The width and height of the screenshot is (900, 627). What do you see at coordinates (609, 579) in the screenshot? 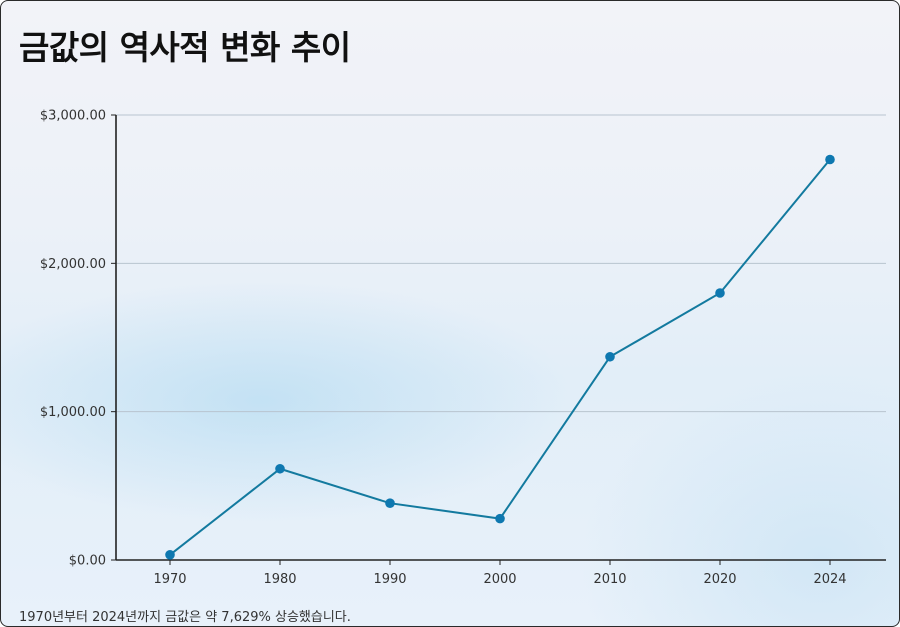
I see `x-tick-label: 2010` at bounding box center [609, 579].